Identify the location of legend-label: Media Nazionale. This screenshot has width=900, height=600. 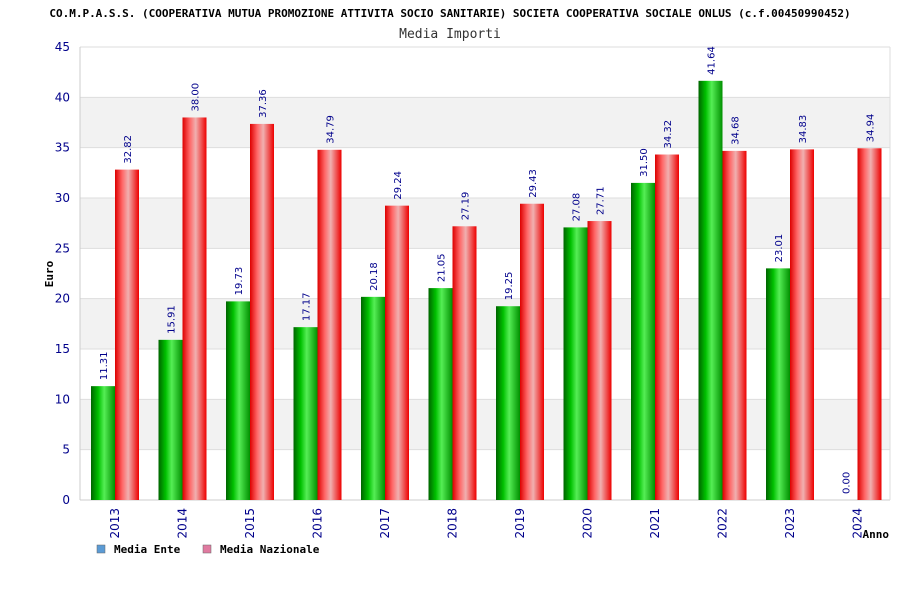
(270, 549).